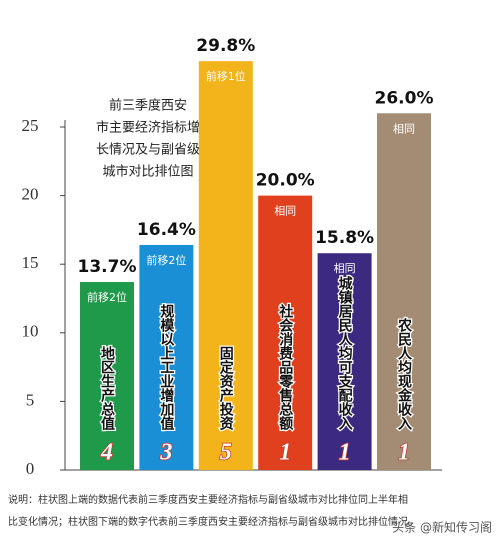  What do you see at coordinates (165, 453) in the screenshot?
I see `rank: 3` at bounding box center [165, 453].